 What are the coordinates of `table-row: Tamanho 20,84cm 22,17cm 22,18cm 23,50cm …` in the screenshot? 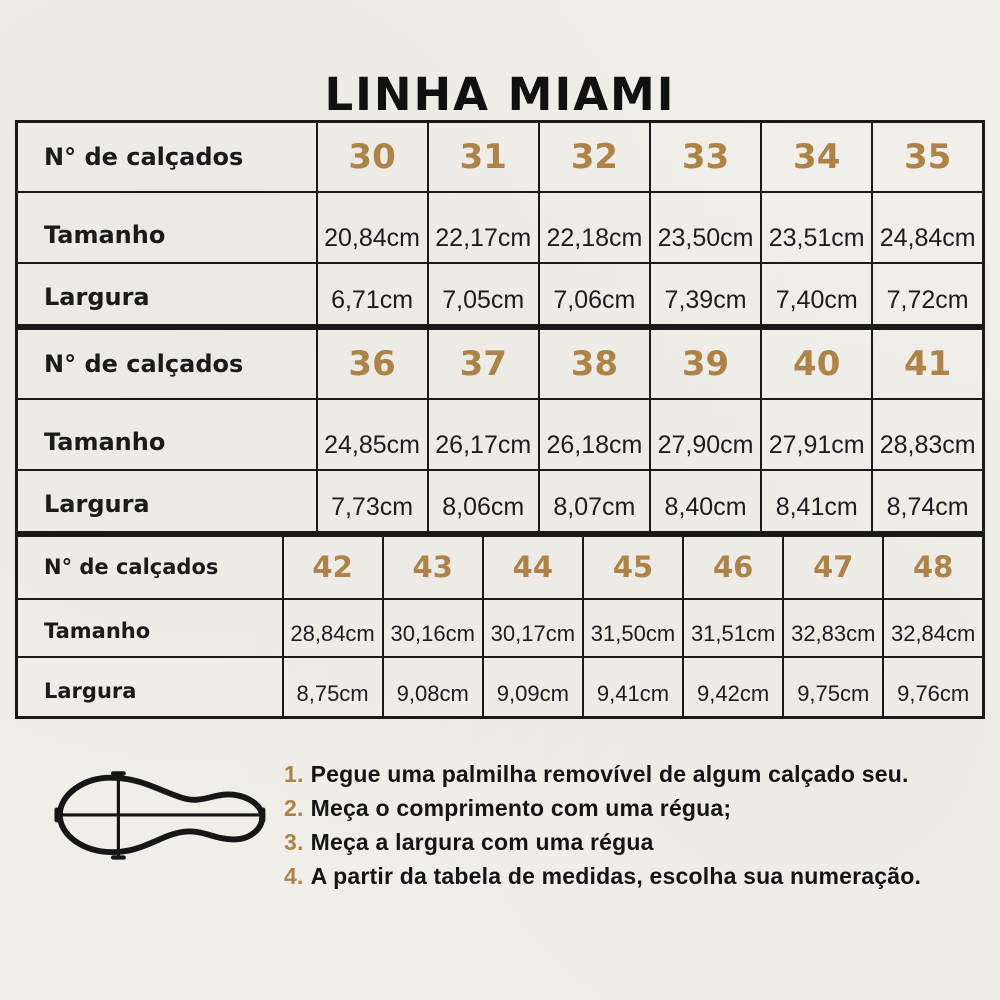 It's located at (500, 227).